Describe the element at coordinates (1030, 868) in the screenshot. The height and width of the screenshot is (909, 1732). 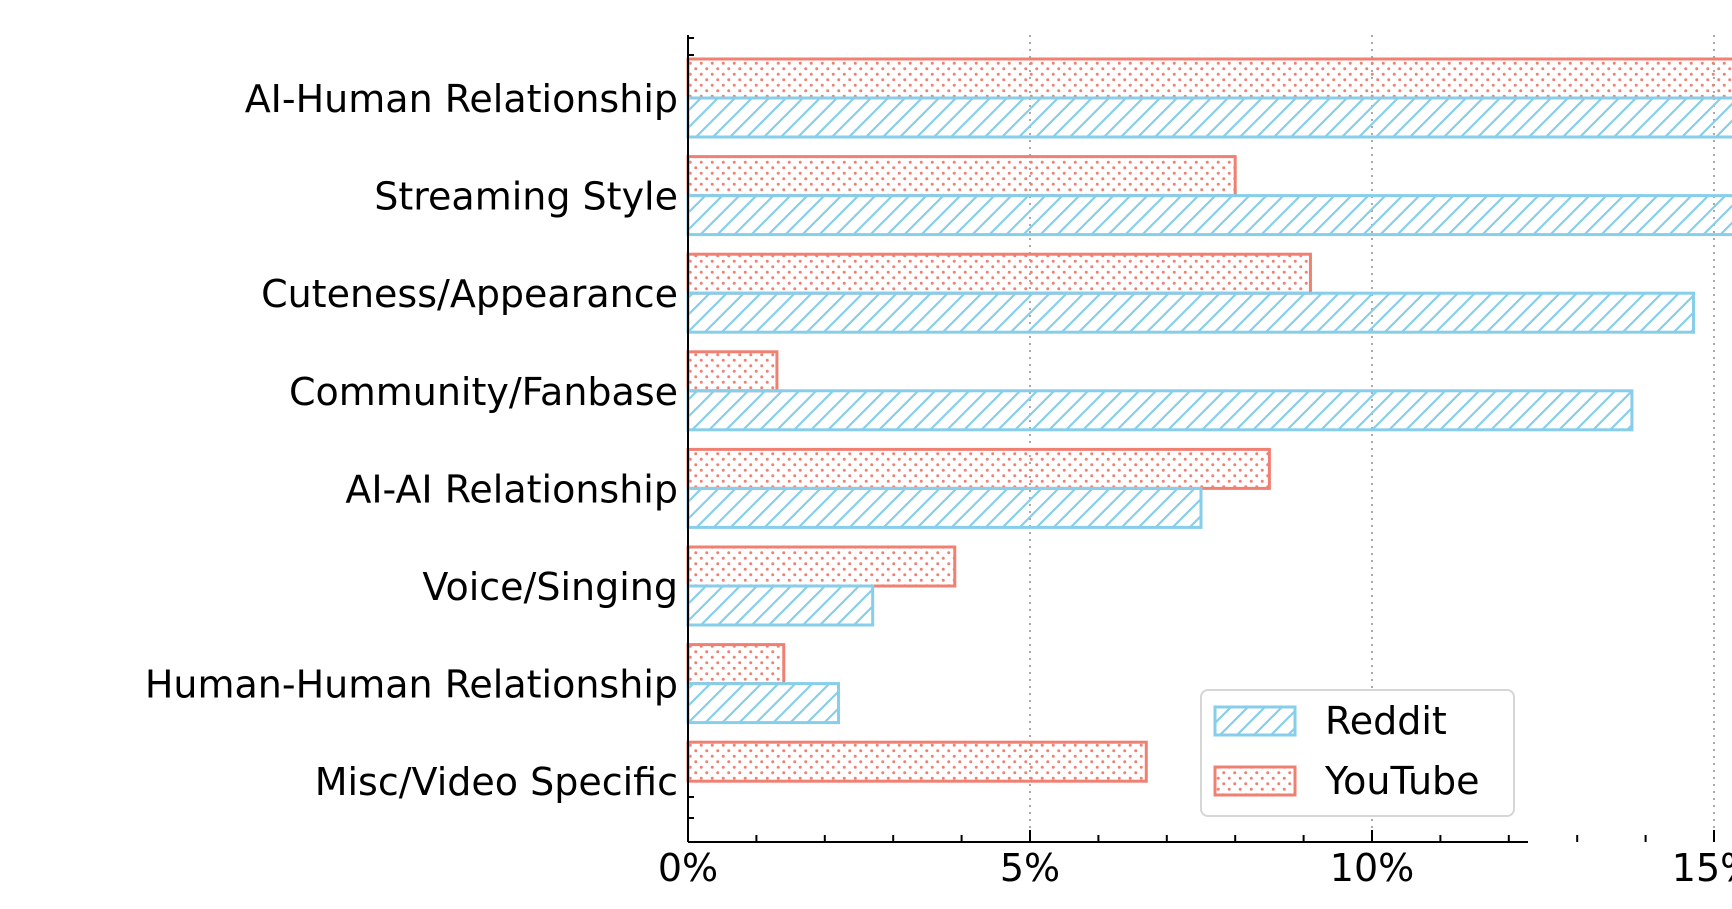
I see `x-tick-label: 5%` at that location.